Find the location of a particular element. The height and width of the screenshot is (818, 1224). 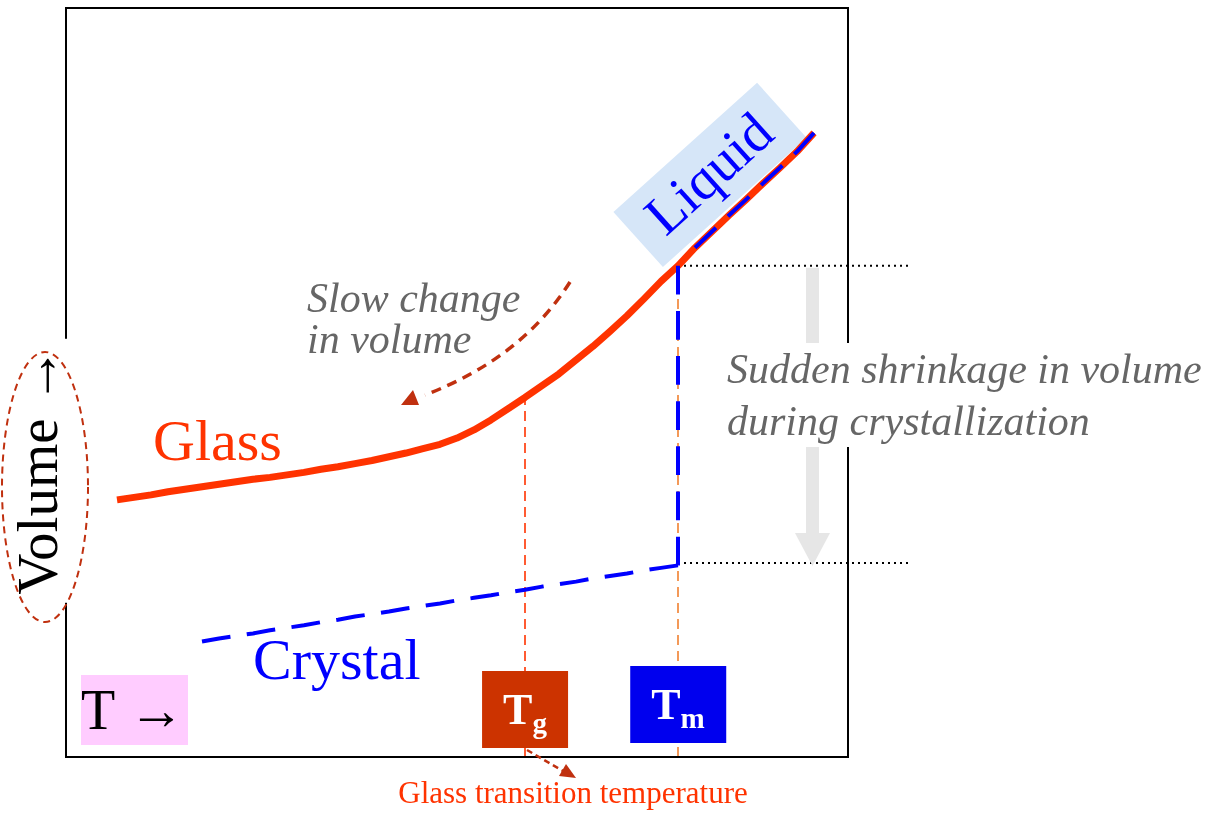

series-label: Glass is located at coordinates (217, 440).